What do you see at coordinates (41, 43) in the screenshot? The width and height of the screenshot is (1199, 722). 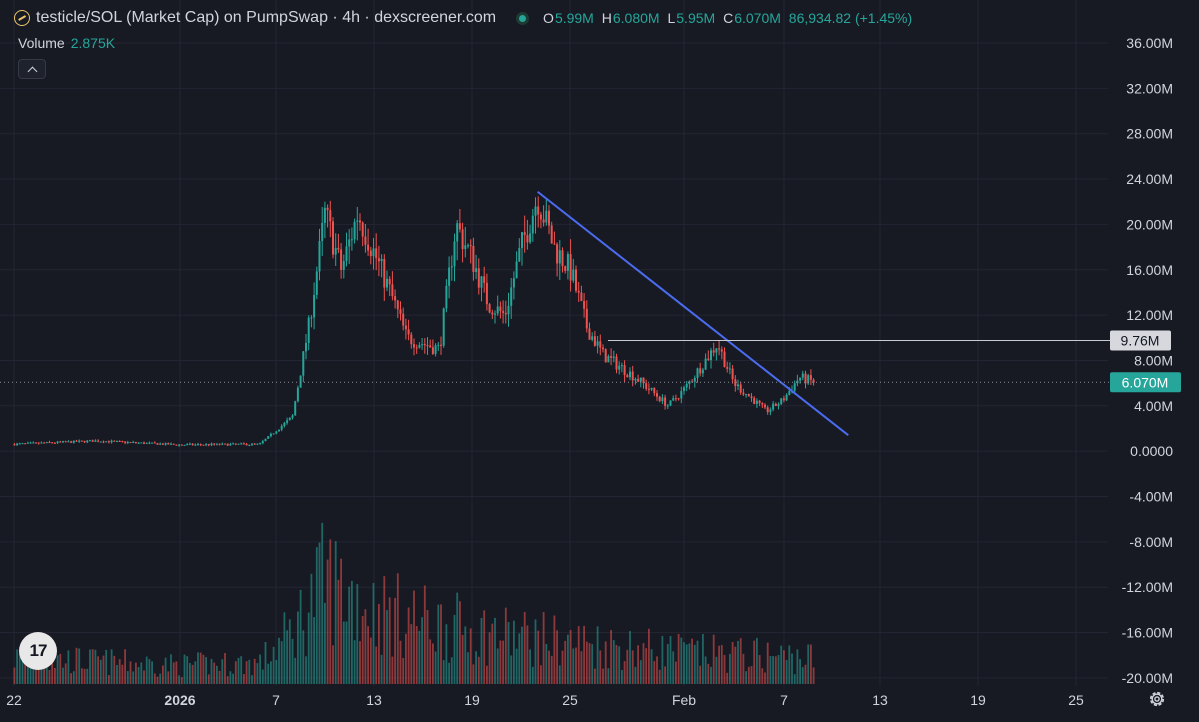 I see `volume-label: Volume` at bounding box center [41, 43].